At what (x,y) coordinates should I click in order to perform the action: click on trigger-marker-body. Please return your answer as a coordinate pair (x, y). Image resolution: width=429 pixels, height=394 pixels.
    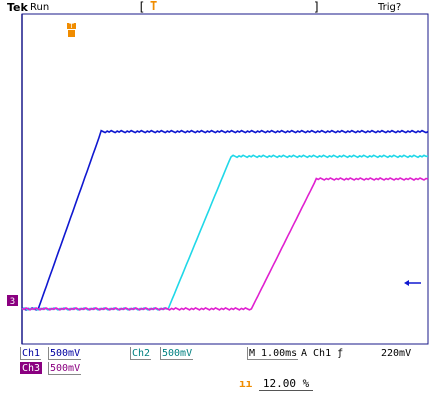
    Looking at the image, I should click on (71, 33).